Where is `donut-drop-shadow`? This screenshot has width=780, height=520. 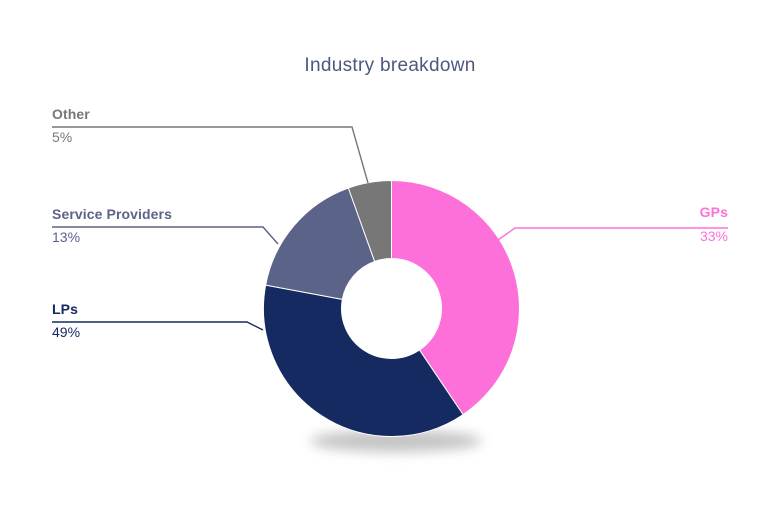
donut-drop-shadow is located at coordinates (396, 441).